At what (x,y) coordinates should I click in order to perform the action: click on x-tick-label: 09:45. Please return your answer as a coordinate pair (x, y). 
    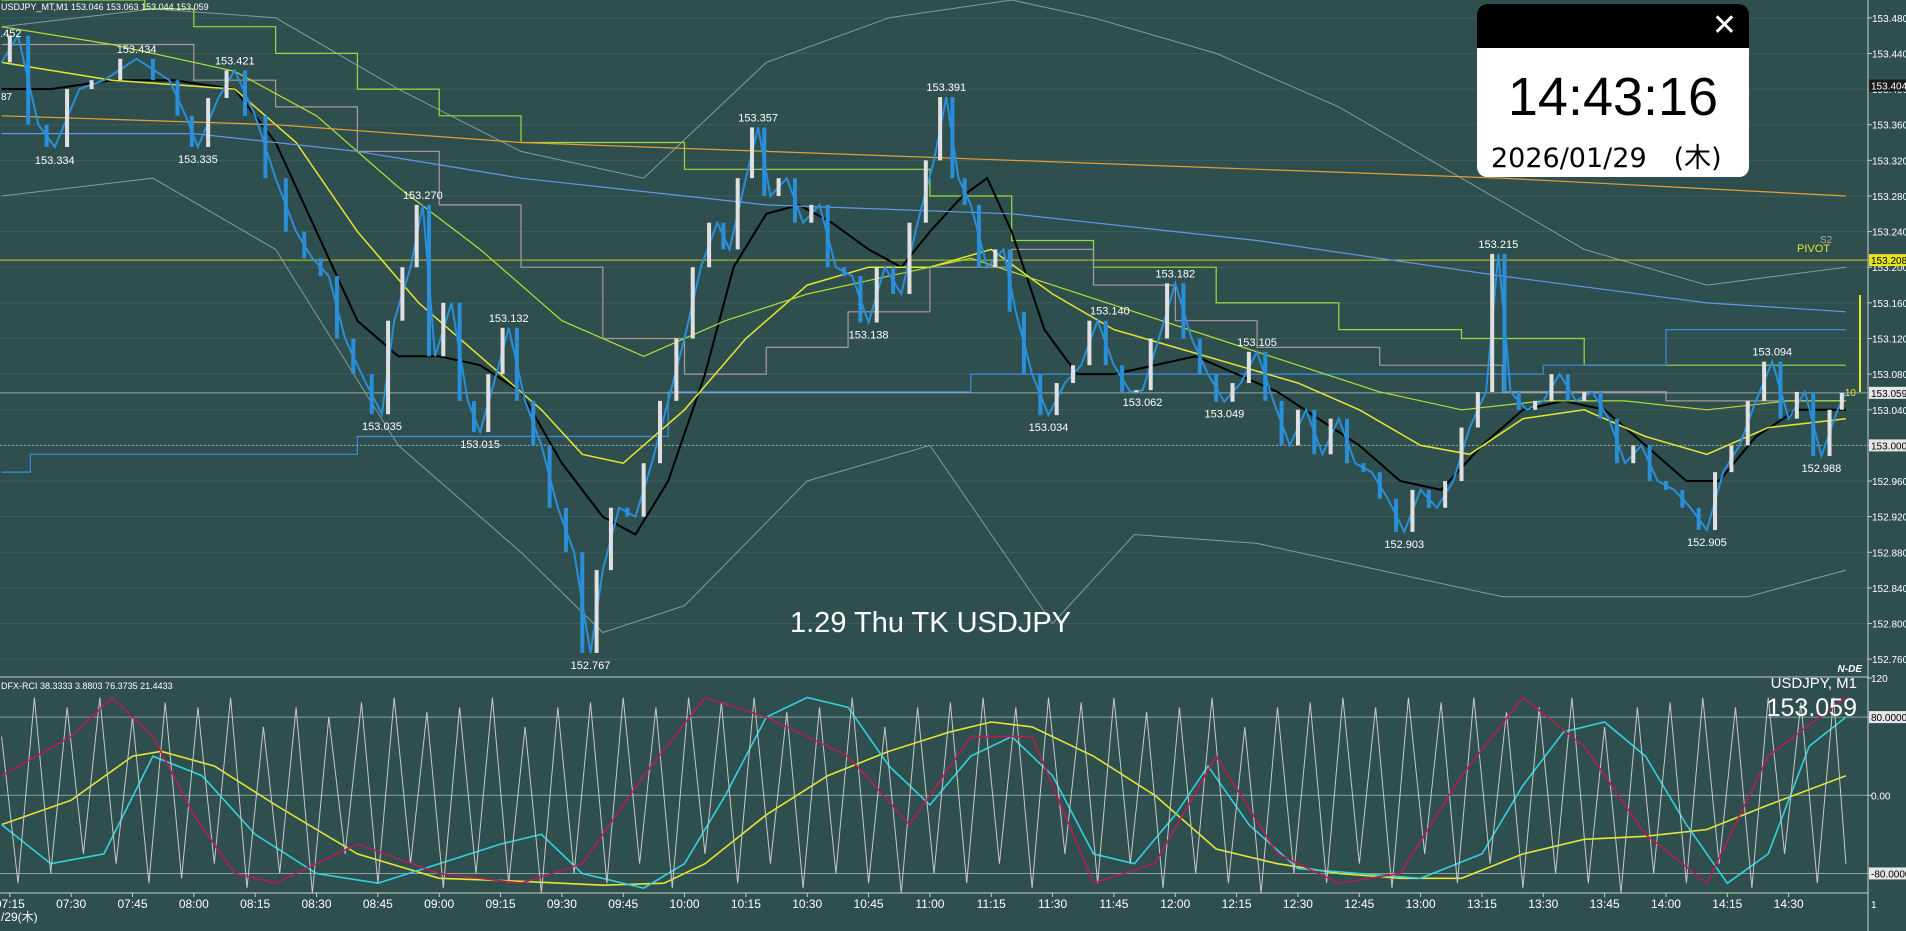
    Looking at the image, I should click on (623, 904).